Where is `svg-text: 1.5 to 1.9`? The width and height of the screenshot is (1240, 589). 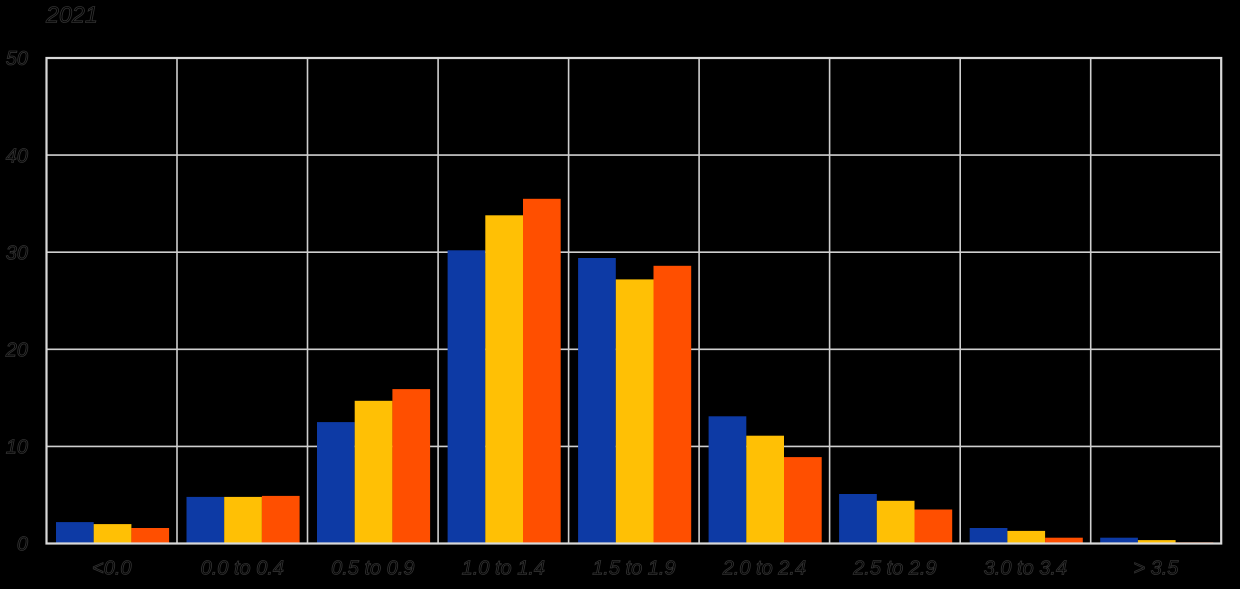
svg-text: 1.5 to 1.9 is located at coordinates (633, 569).